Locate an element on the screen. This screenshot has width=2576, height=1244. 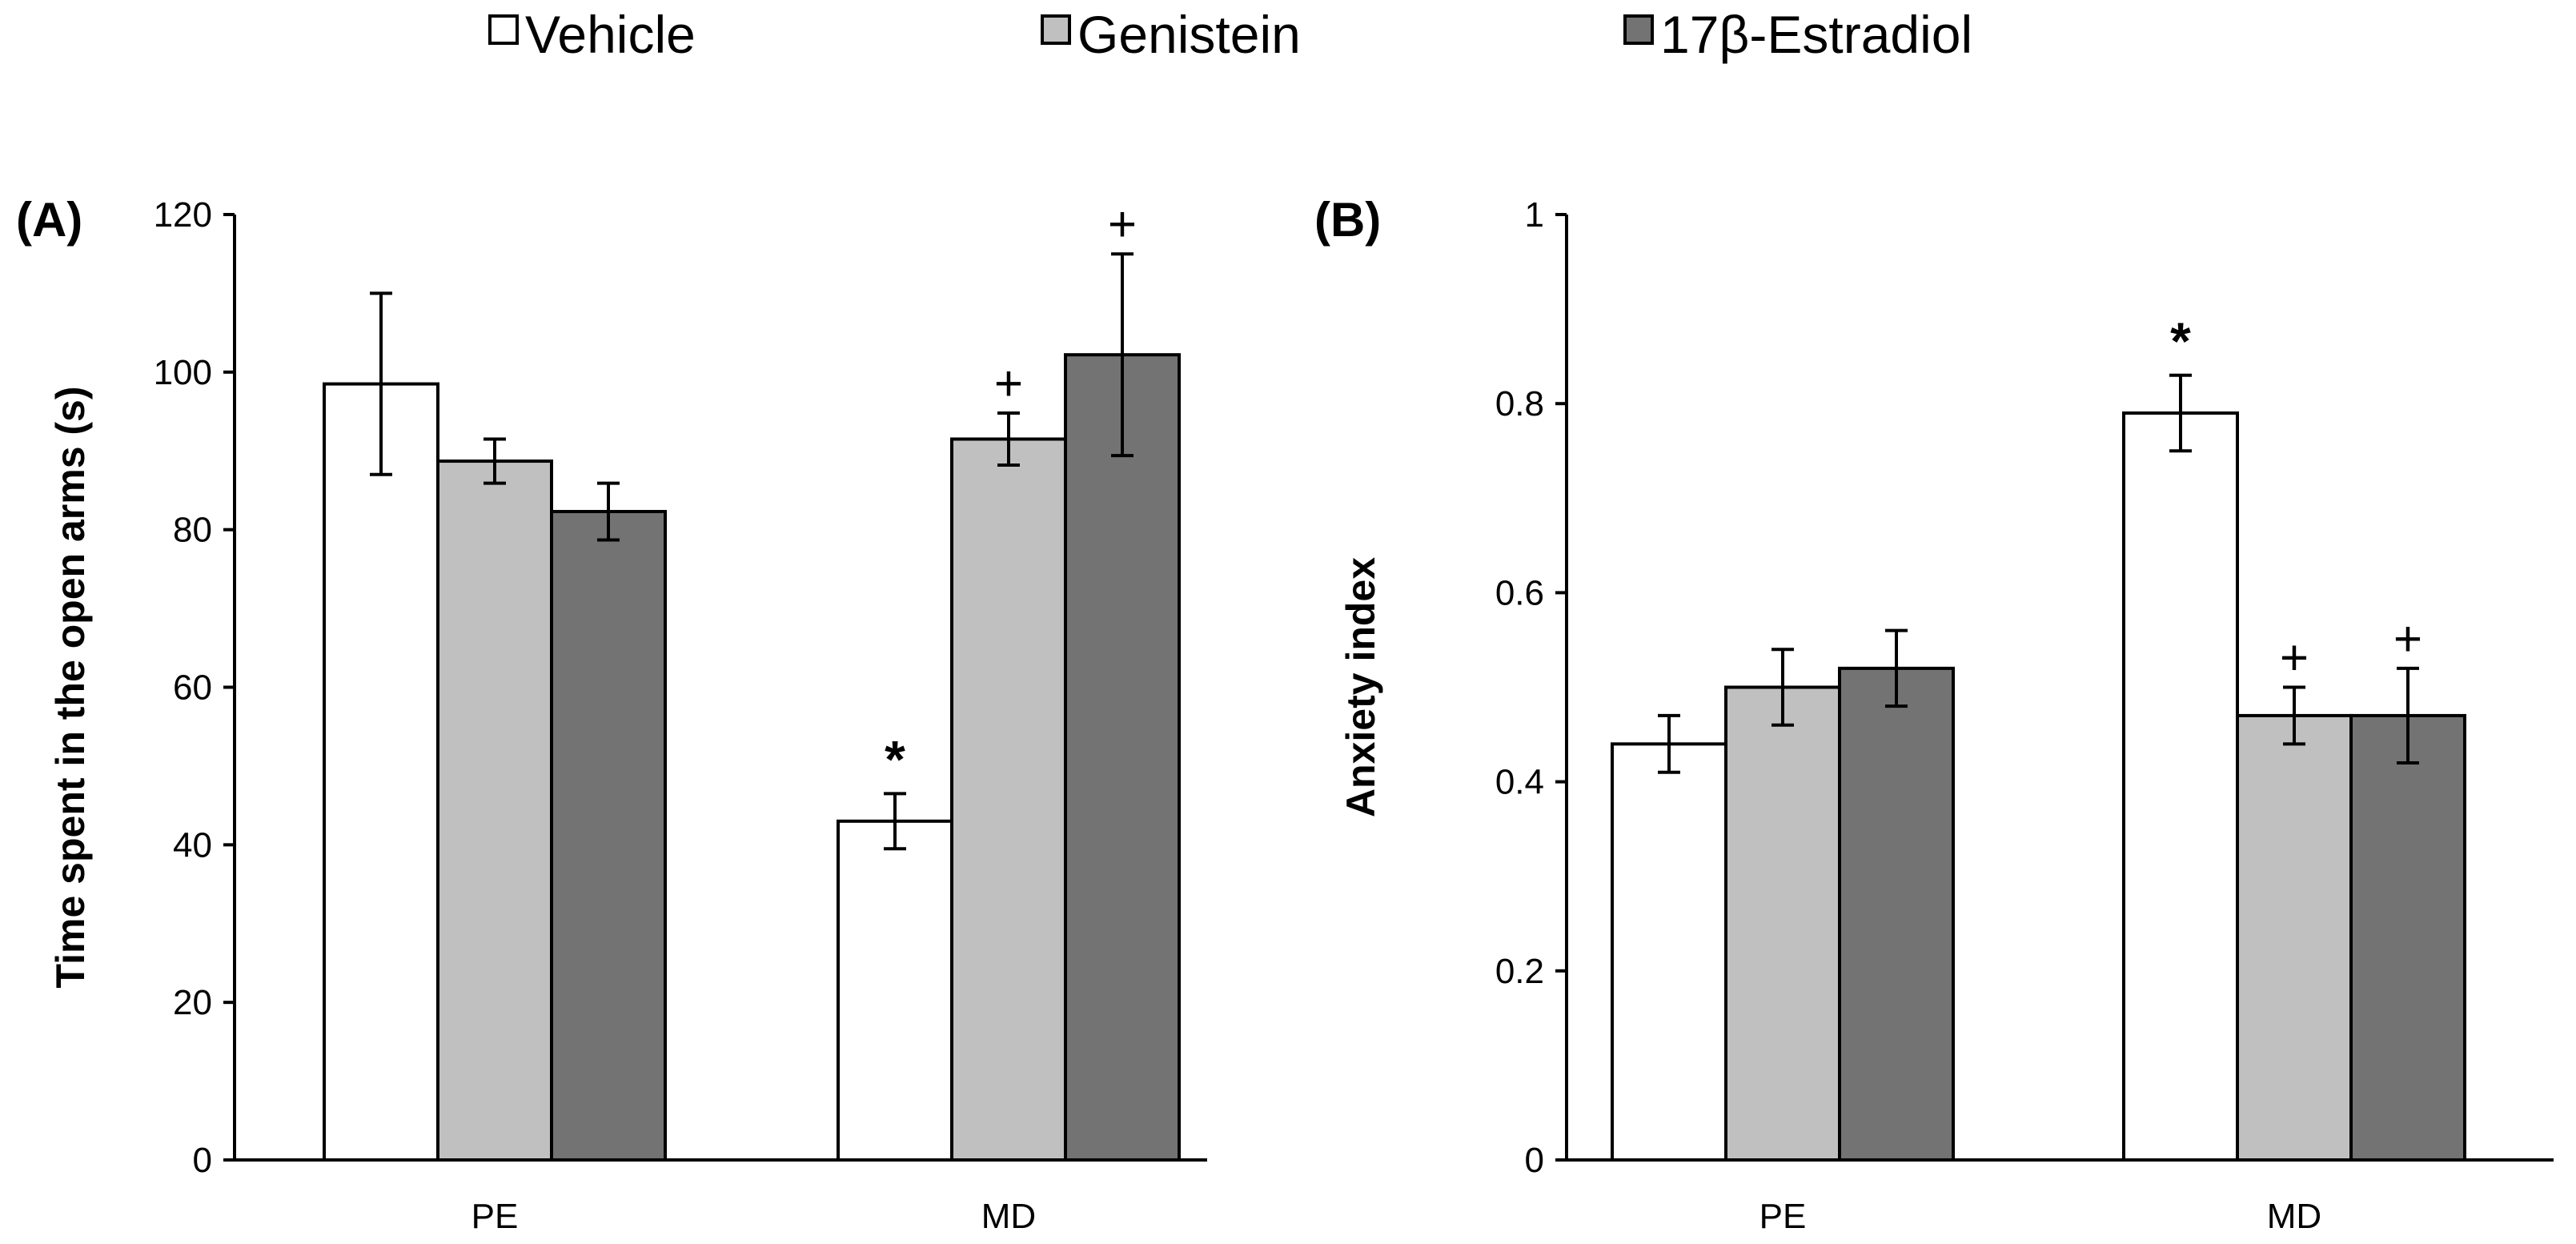
legend: Vehicle Genistein 17β-Estradiol is located at coordinates (1230, 34).